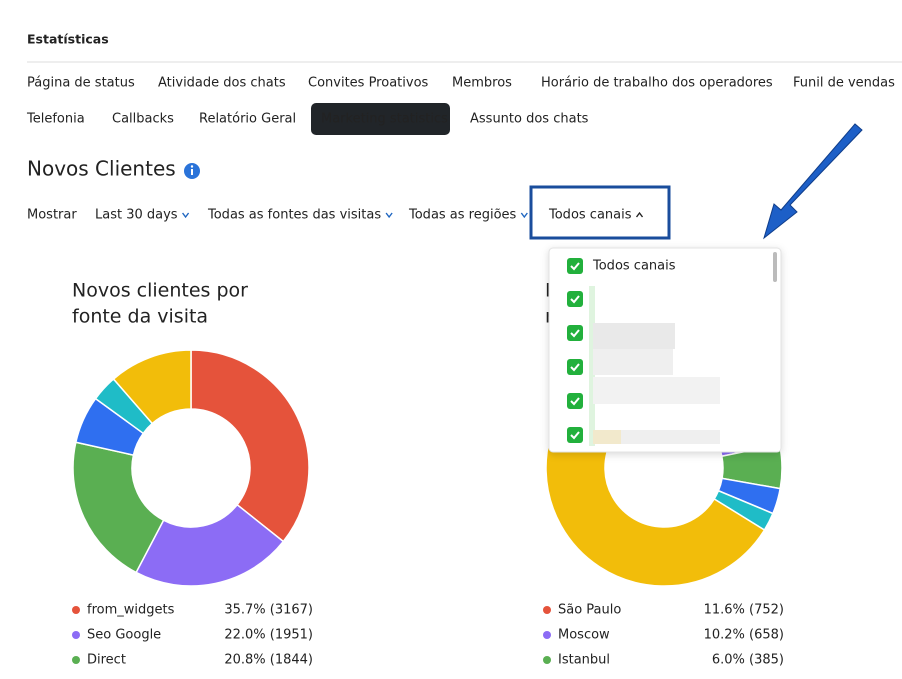 The image size is (902, 679). Describe the element at coordinates (384, 119) in the screenshot. I see `tab: Marketing statistics` at that location.